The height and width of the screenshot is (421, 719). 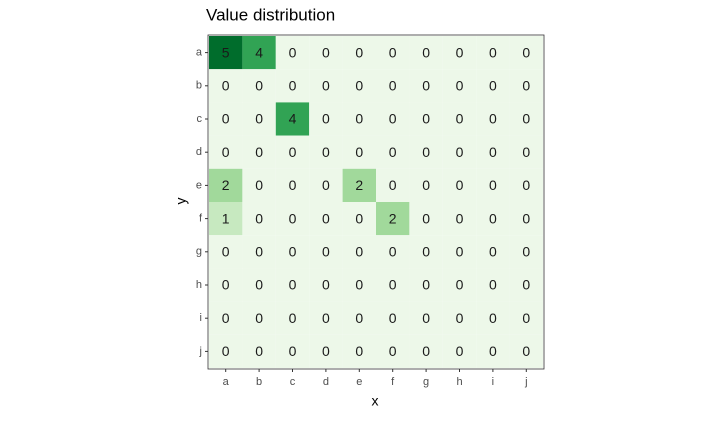 I want to click on cell-label: 5, so click(x=226, y=52).